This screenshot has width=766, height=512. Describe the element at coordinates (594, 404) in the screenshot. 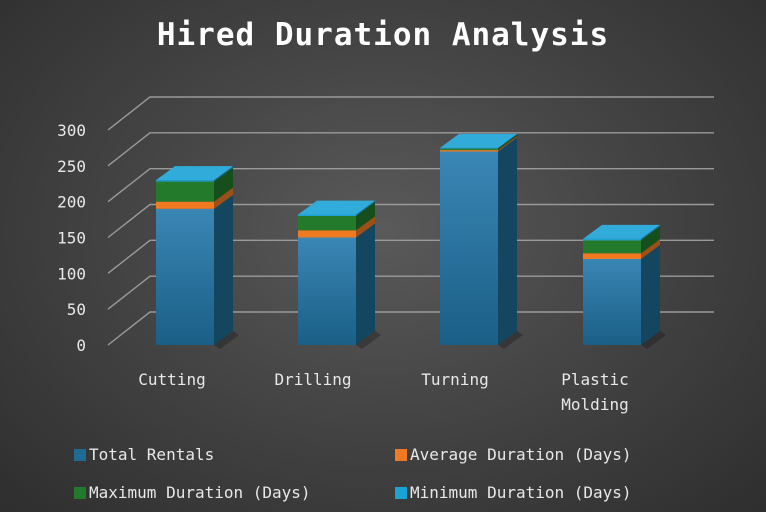

I see `category-label: Molding` at that location.